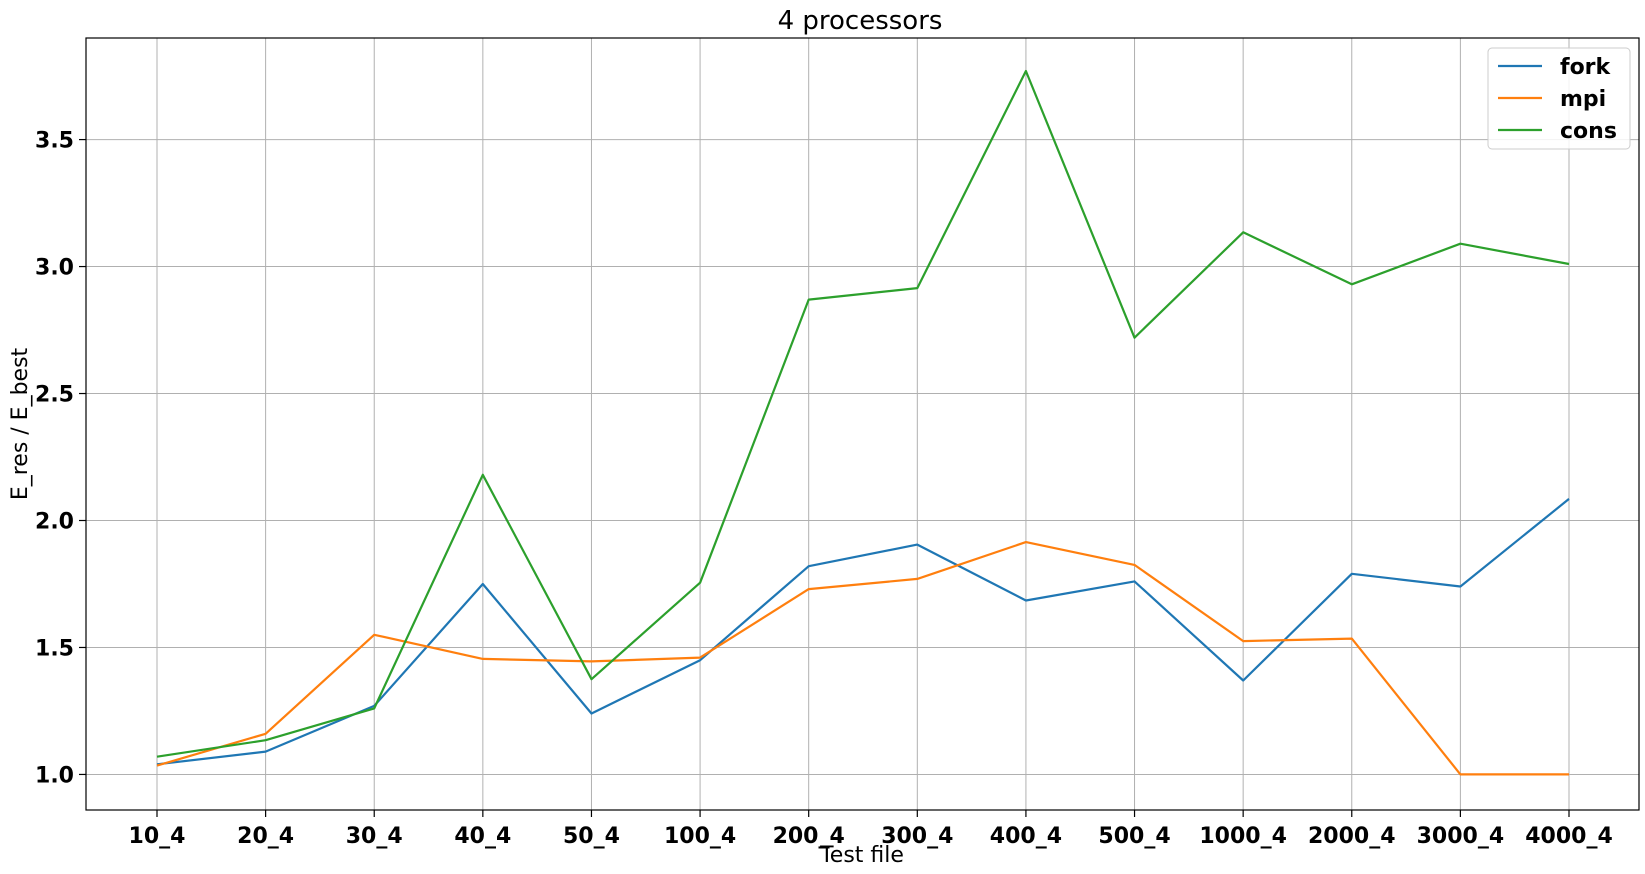 This screenshot has width=1645, height=874. What do you see at coordinates (1586, 67) in the screenshot?
I see `legend-label-fork: fork` at bounding box center [1586, 67].